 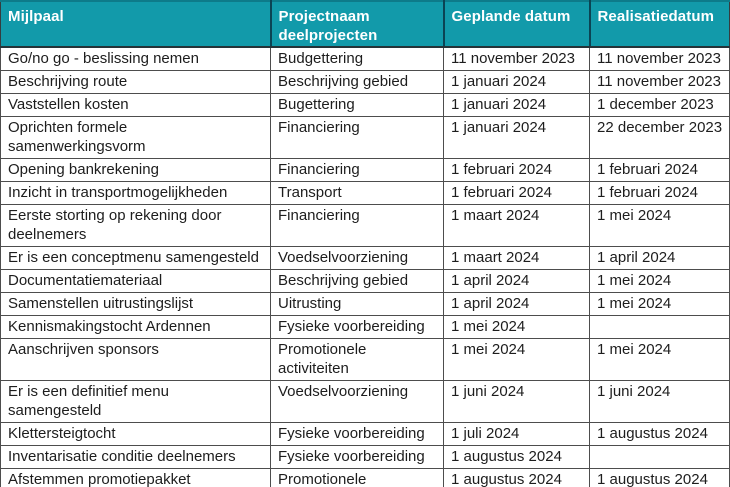 What do you see at coordinates (135, 170) in the screenshot?
I see `cell-mijlpaal: Opening bankrekening` at bounding box center [135, 170].